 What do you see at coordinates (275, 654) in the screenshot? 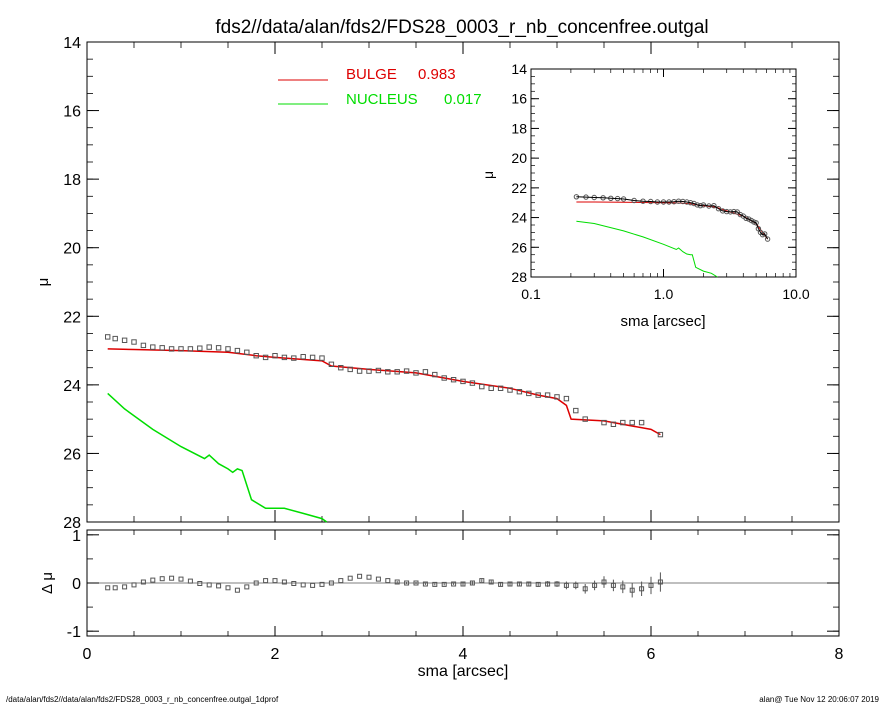
I see `x-tick-label: 2` at bounding box center [275, 654].